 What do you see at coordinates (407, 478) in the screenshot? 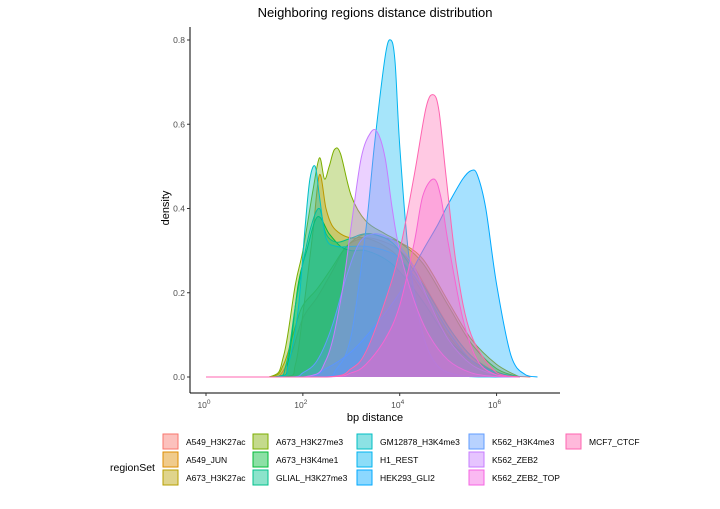
I see `legend-label: HEK293_GLI2` at bounding box center [407, 478].